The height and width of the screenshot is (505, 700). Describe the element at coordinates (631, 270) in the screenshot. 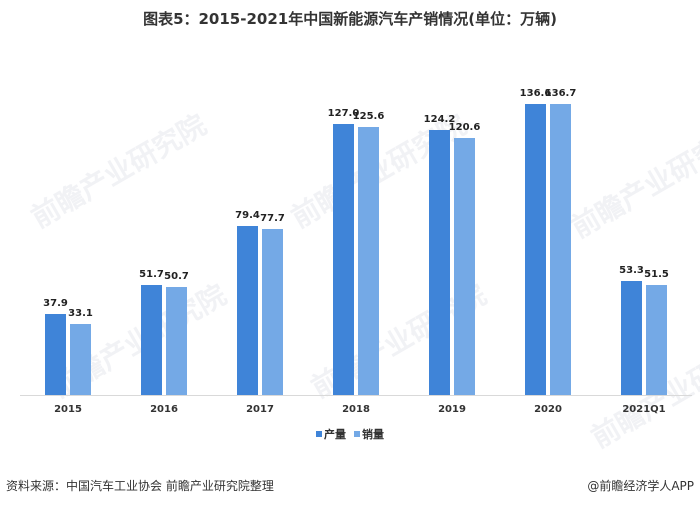

I see `production-value-label: 53.3` at that location.